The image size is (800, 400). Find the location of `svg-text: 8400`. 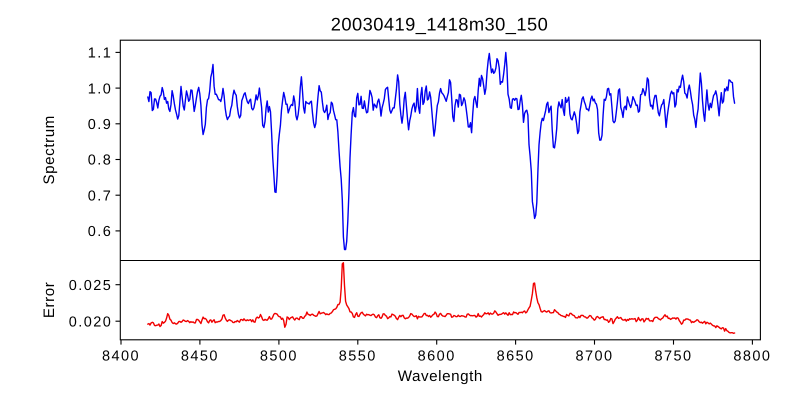

svg-text: 8400 is located at coordinates (121, 357).